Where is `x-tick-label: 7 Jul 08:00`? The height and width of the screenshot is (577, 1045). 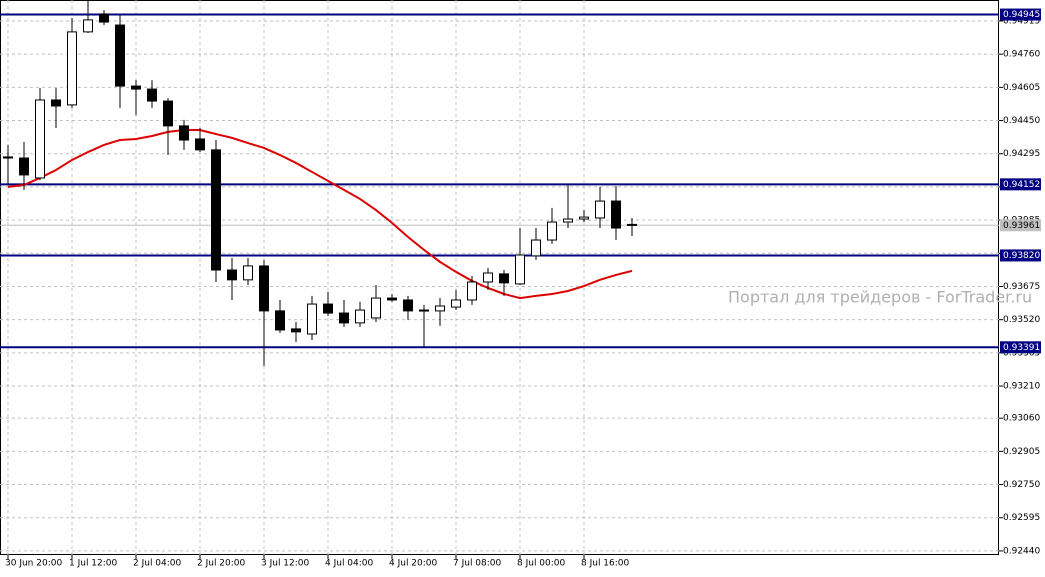
x-tick-label: 7 Jul 08:00 is located at coordinates (477, 564).